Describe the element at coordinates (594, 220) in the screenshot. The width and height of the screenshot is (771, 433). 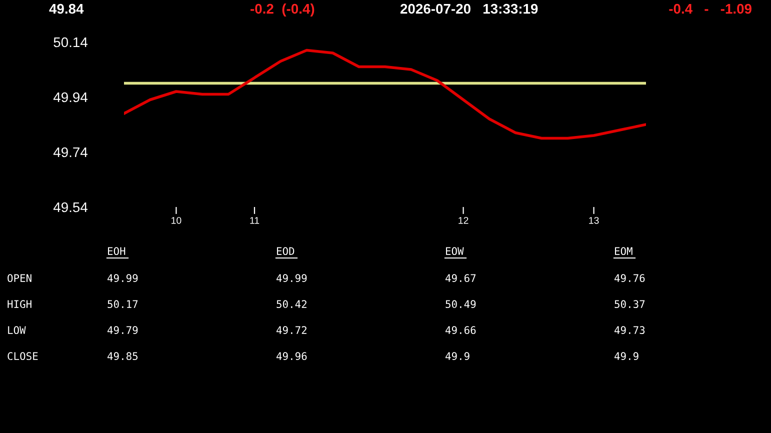
I see `x-tick-label: 13` at that location.